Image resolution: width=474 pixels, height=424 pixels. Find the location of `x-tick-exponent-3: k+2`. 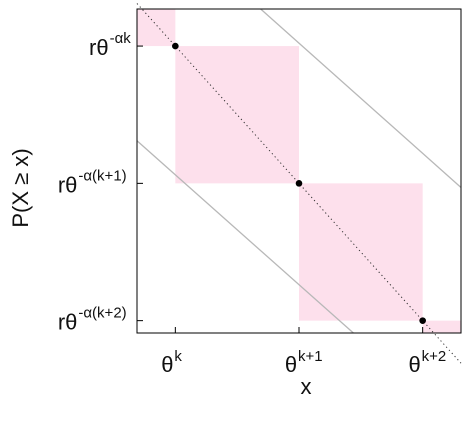

x-tick-exponent-3: k+2 is located at coordinates (434, 356).